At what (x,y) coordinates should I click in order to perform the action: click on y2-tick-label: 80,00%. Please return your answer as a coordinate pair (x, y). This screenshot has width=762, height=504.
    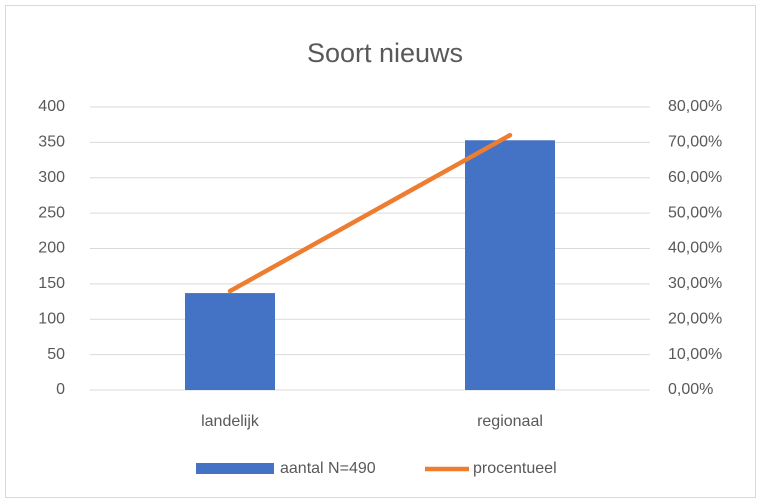
    Looking at the image, I should click on (695, 106).